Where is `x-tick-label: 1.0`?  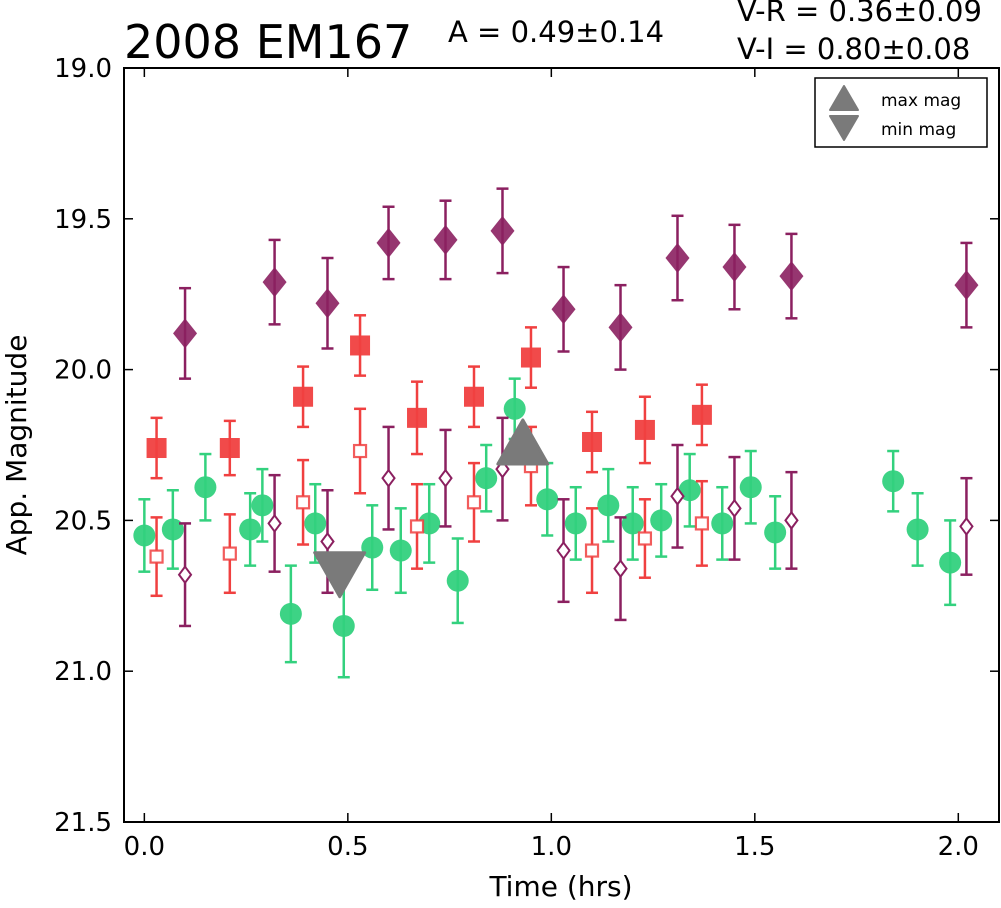
x-tick-label: 1.0 is located at coordinates (551, 847).